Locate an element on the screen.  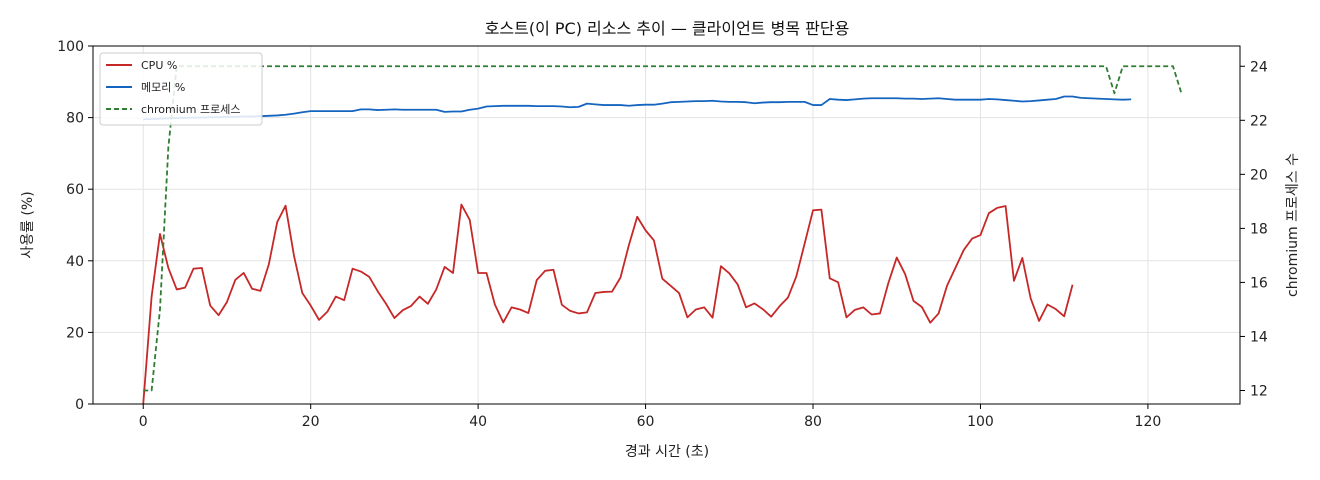
legend-label-chromium: chromium 프로세스 is located at coordinates (190, 109).